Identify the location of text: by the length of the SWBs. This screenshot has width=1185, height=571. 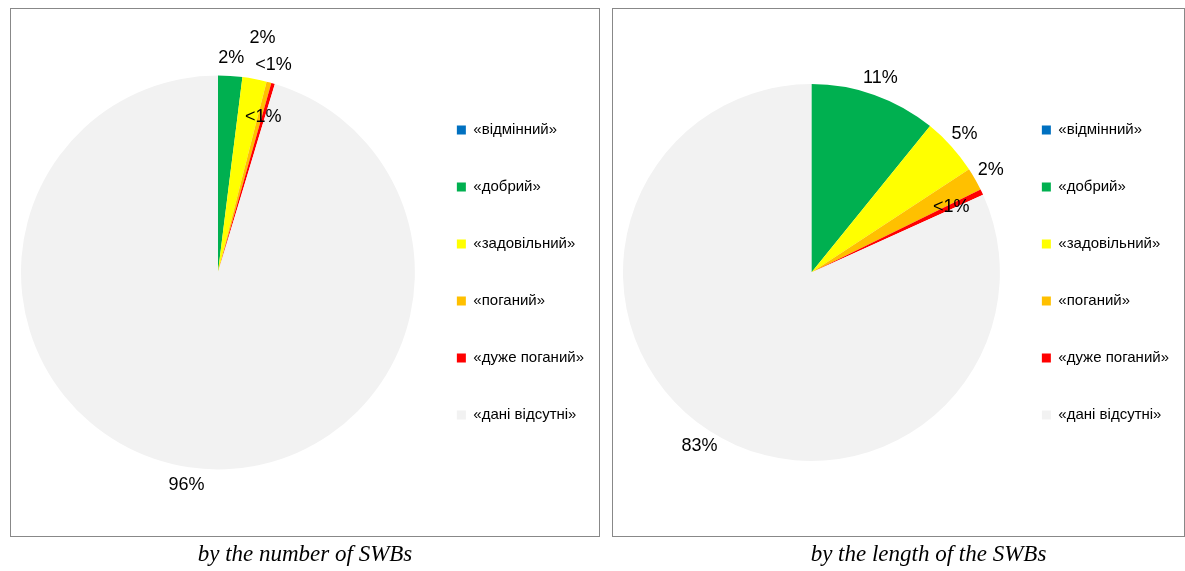
(928, 554).